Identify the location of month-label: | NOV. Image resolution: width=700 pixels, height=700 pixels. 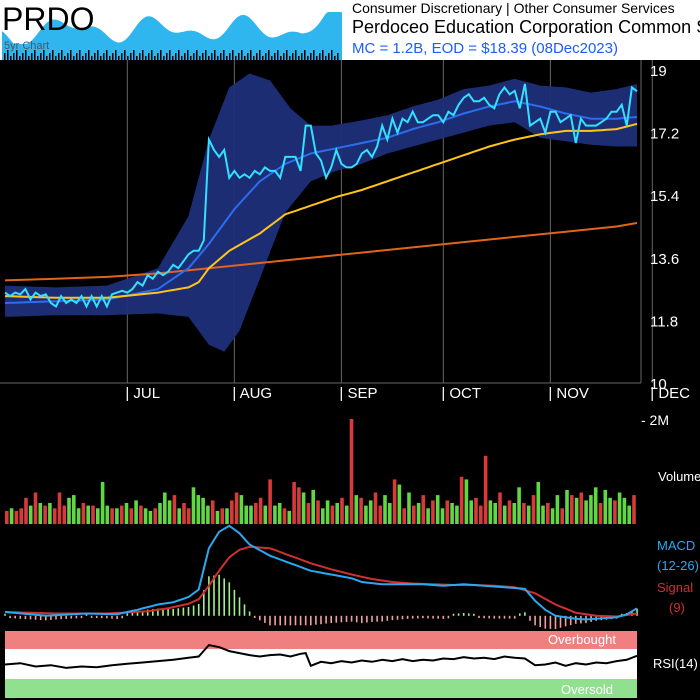
(568, 393).